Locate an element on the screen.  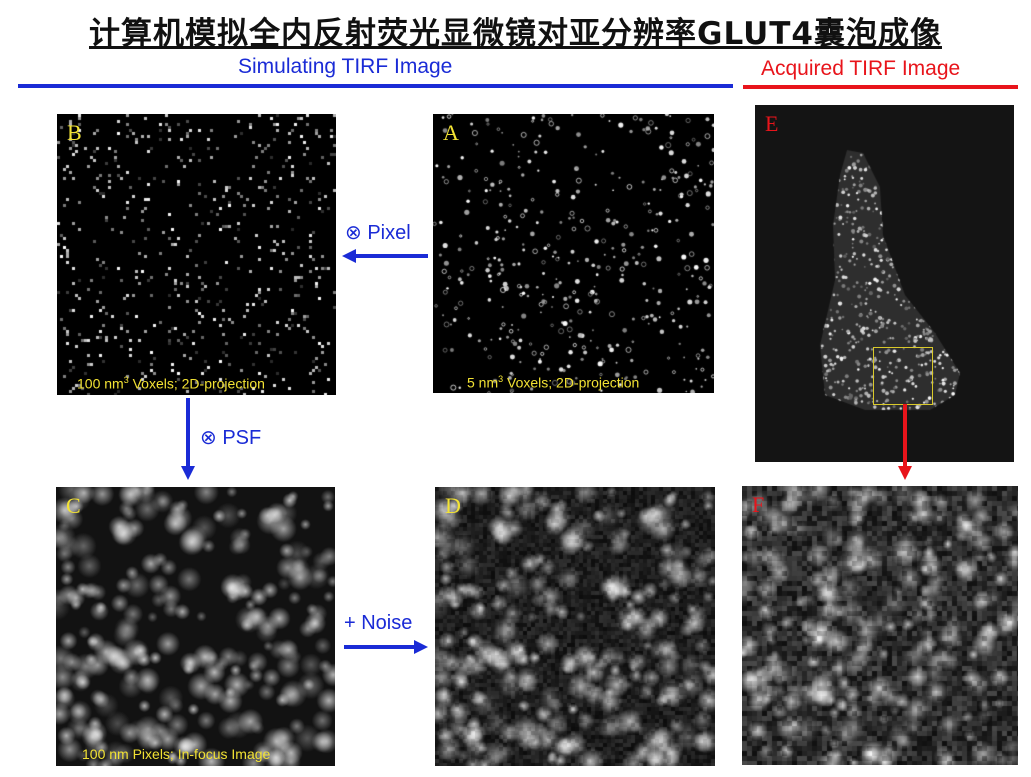
psf-arrow-label: ⊗ PSF is located at coordinates (231, 438).